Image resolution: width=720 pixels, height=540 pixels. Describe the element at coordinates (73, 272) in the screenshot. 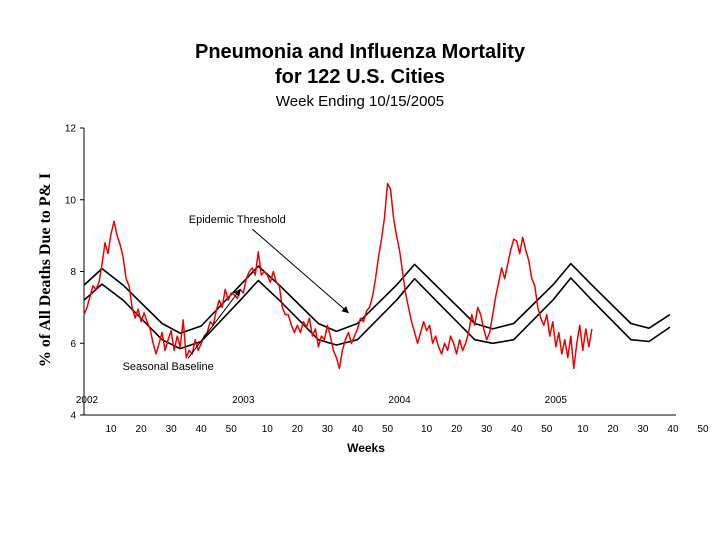

I see `y-tick-label: 8` at that location.